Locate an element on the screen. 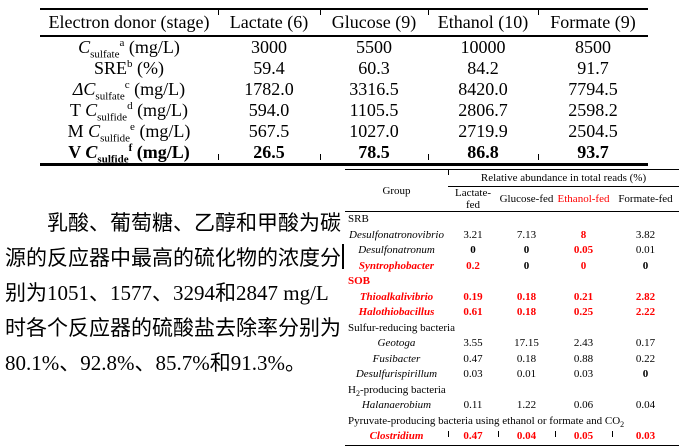 This screenshot has width=679, height=446. table2-category-row: SOB is located at coordinates (512, 282).